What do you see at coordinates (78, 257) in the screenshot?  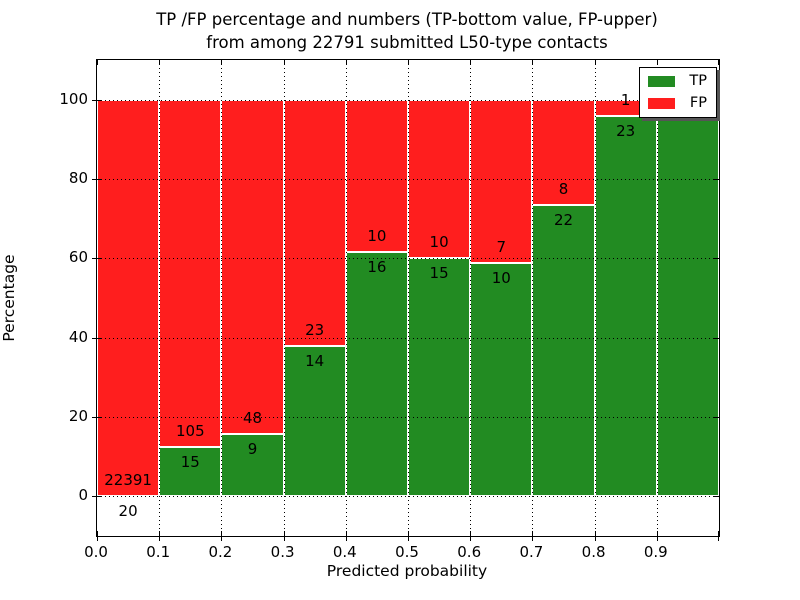 I see `y-tick-label: 60` at bounding box center [78, 257].